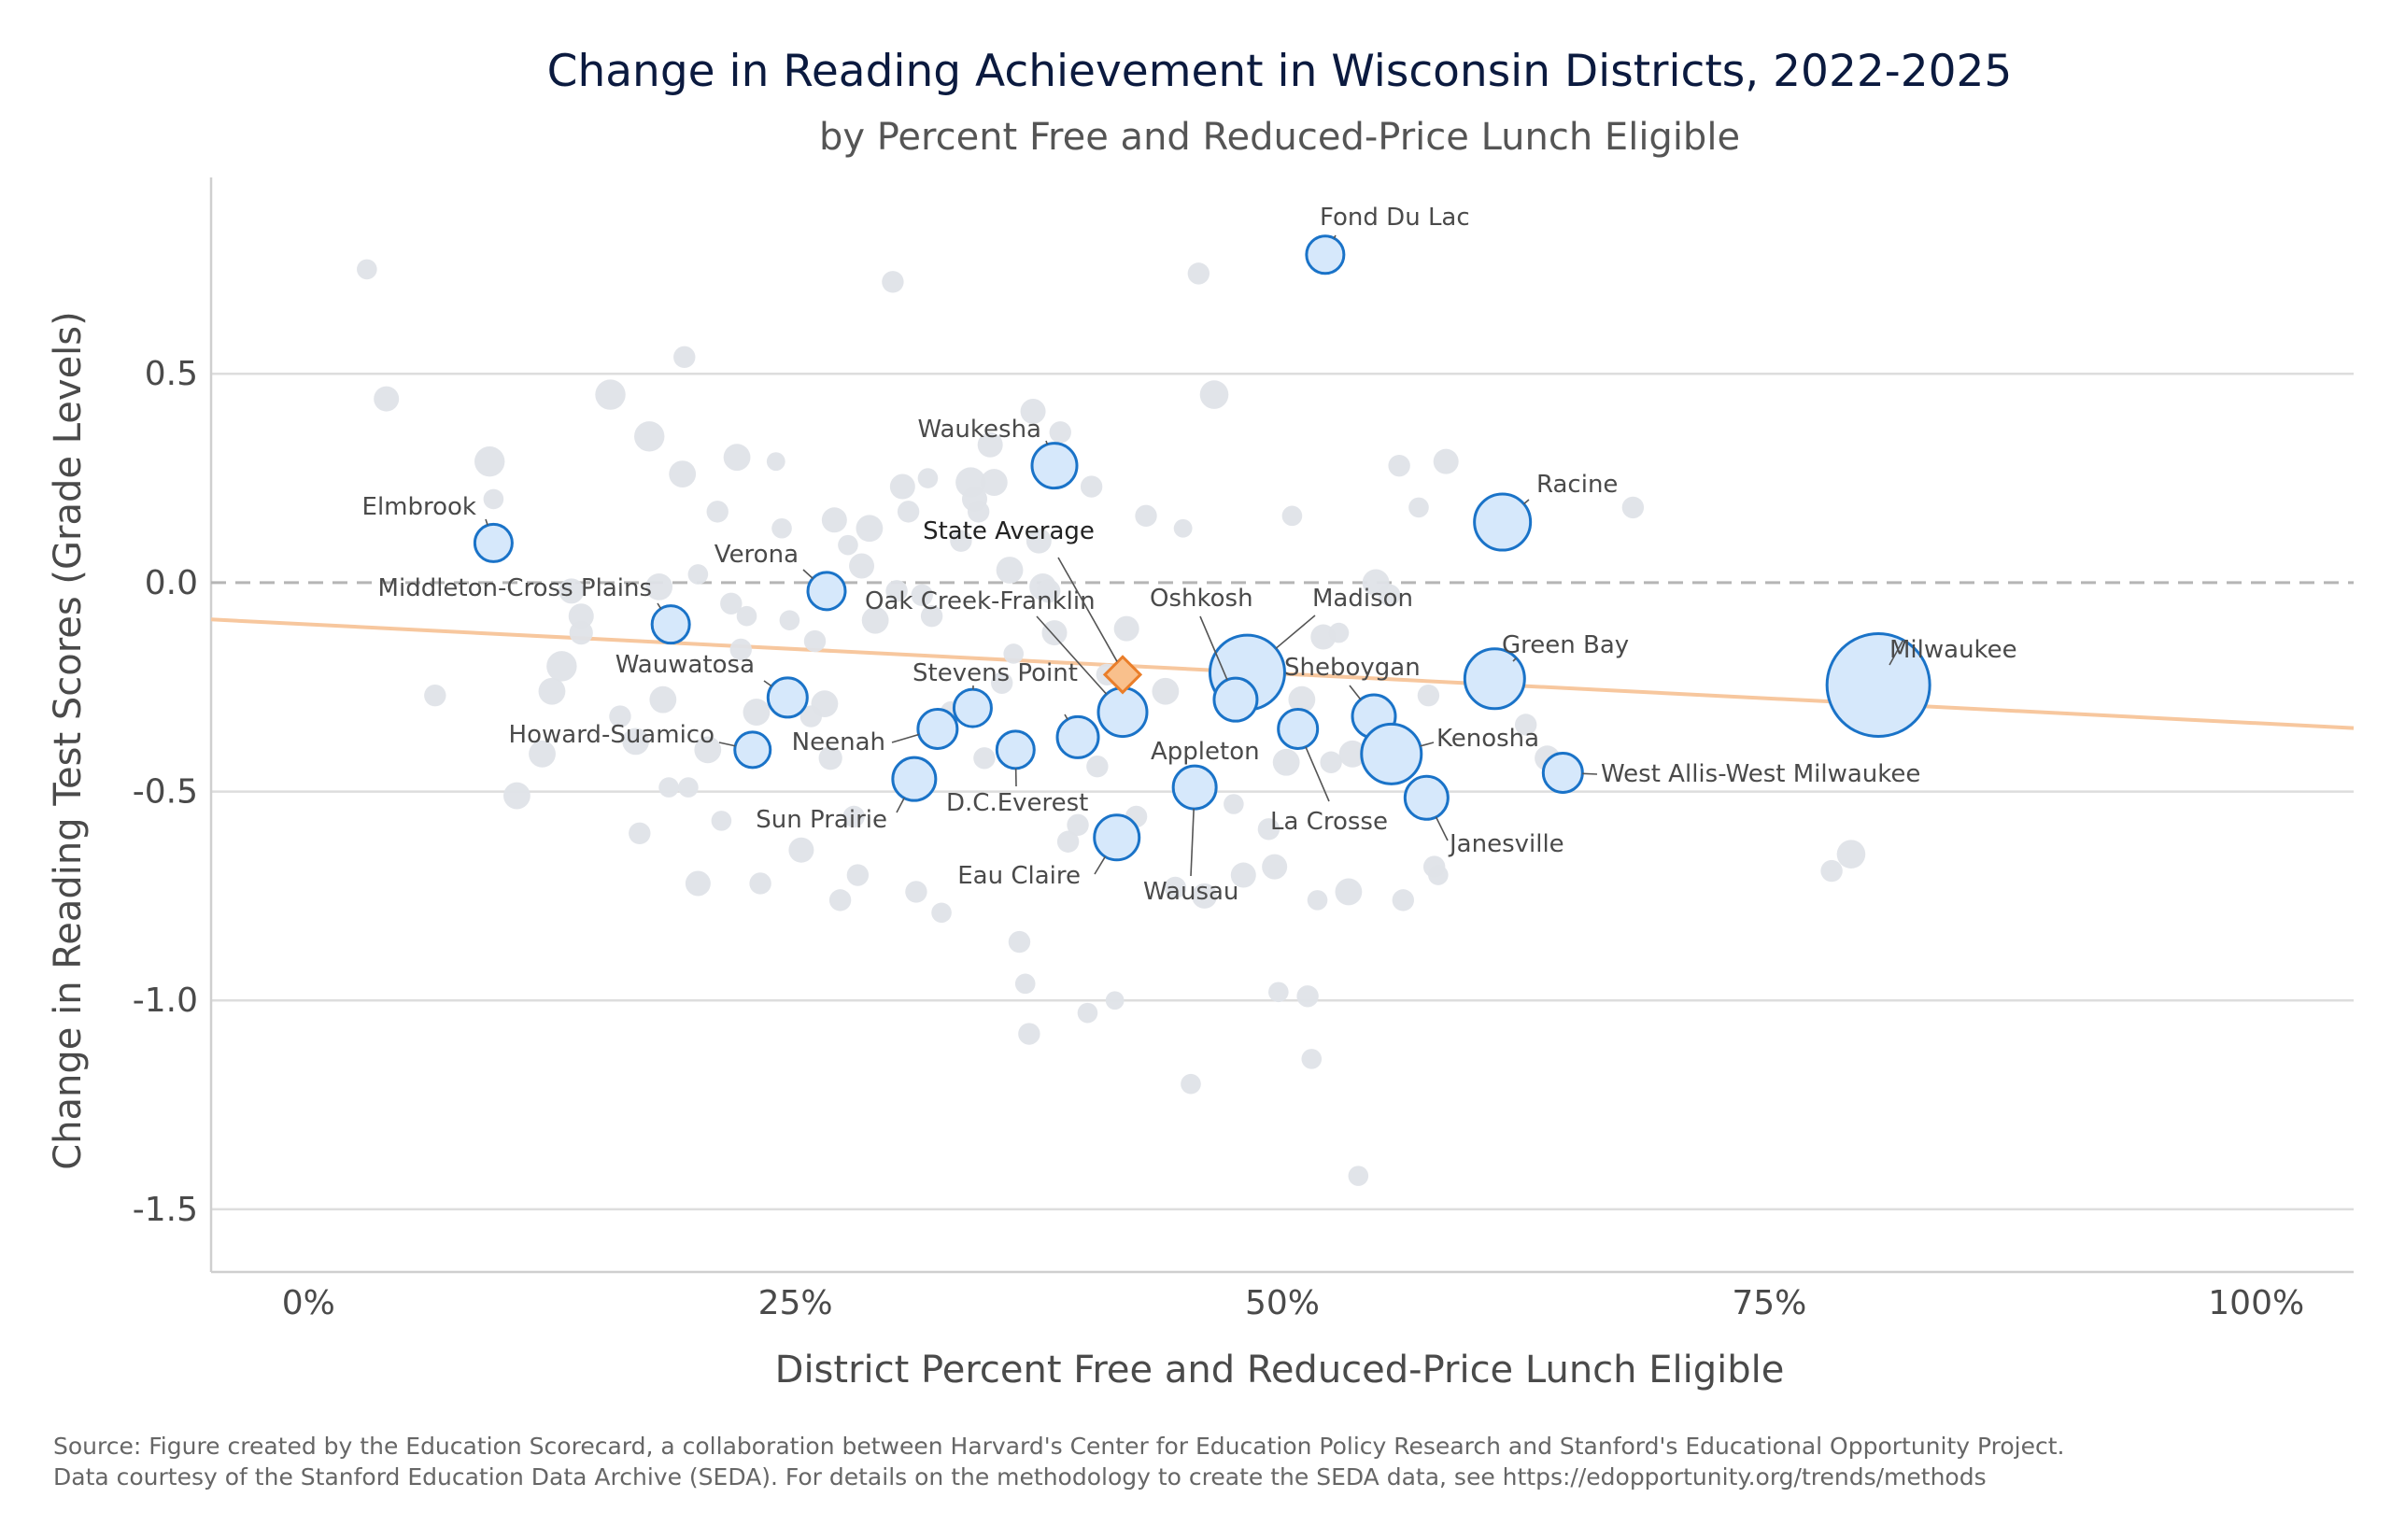 The height and width of the screenshot is (1540, 2391). Describe the element at coordinates (795, 1303) in the screenshot. I see `x-tick-label: 25%` at that location.